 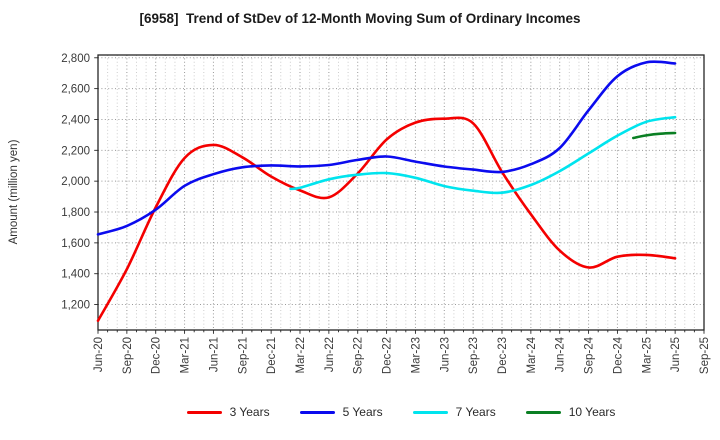 I want to click on svg-text: Mar-22, so click(x=301, y=355).